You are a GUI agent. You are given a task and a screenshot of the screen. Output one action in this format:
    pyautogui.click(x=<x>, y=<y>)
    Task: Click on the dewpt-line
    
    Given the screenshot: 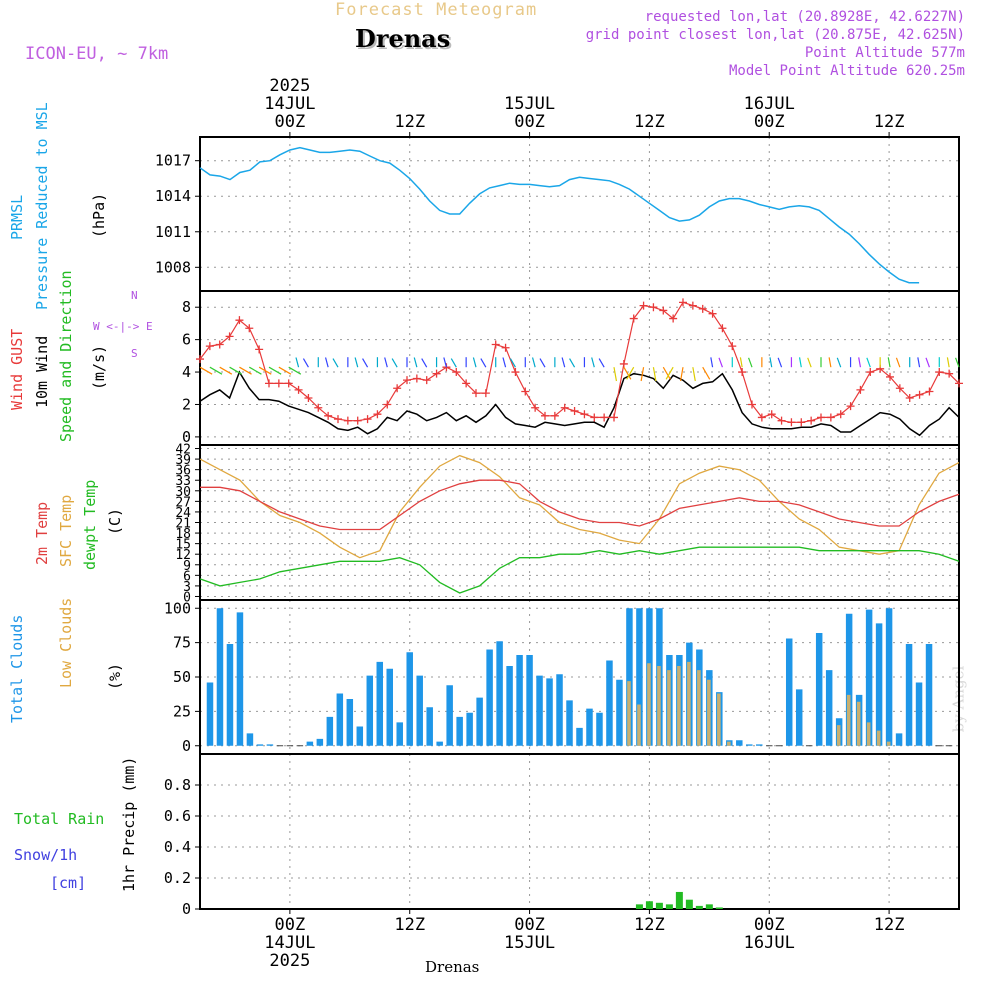 What is the action you would take?
    pyautogui.click(x=579, y=570)
    